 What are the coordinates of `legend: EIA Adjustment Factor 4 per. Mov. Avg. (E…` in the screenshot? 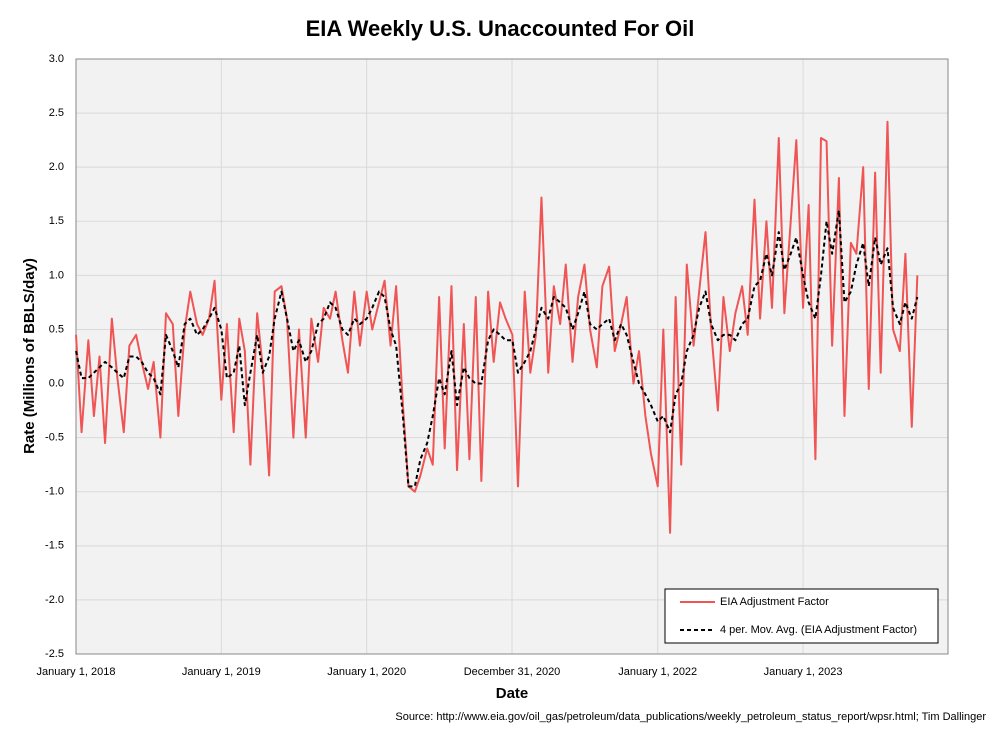 It's located at (801, 616).